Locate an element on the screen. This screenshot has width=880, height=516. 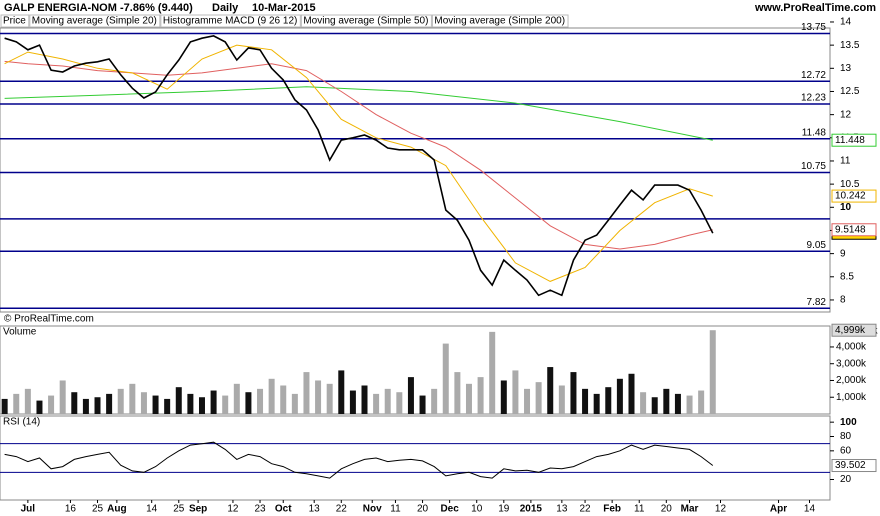
y-tick-label: 12.5 is located at coordinates (850, 91).